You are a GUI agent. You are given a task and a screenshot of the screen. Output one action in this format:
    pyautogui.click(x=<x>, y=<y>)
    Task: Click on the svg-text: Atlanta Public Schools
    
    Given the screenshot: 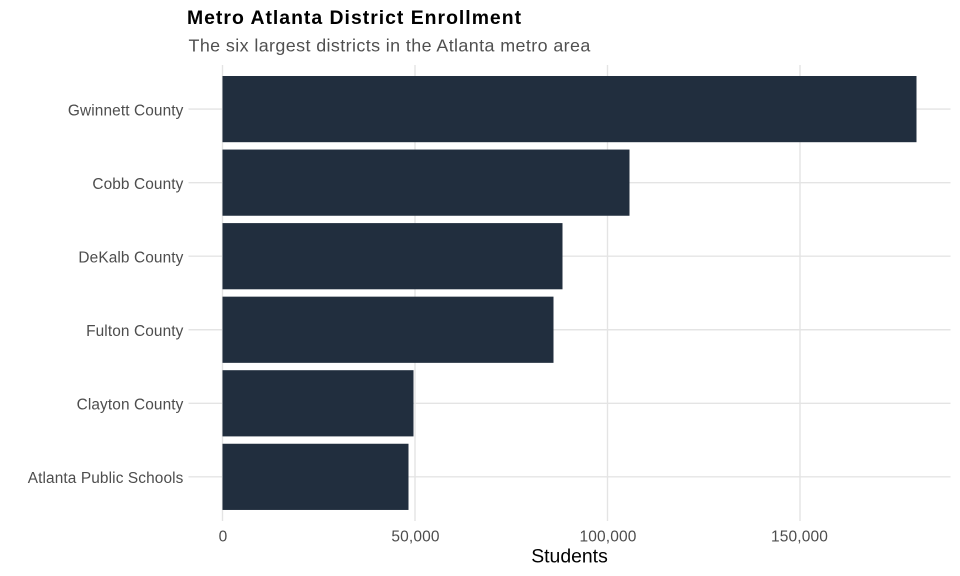 What is the action you would take?
    pyautogui.click(x=106, y=478)
    